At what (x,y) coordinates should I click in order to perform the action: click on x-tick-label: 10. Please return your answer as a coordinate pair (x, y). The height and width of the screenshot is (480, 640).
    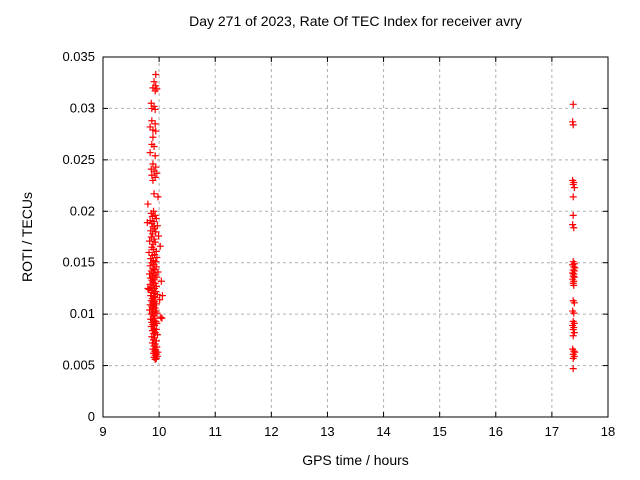
    Looking at the image, I should click on (159, 431).